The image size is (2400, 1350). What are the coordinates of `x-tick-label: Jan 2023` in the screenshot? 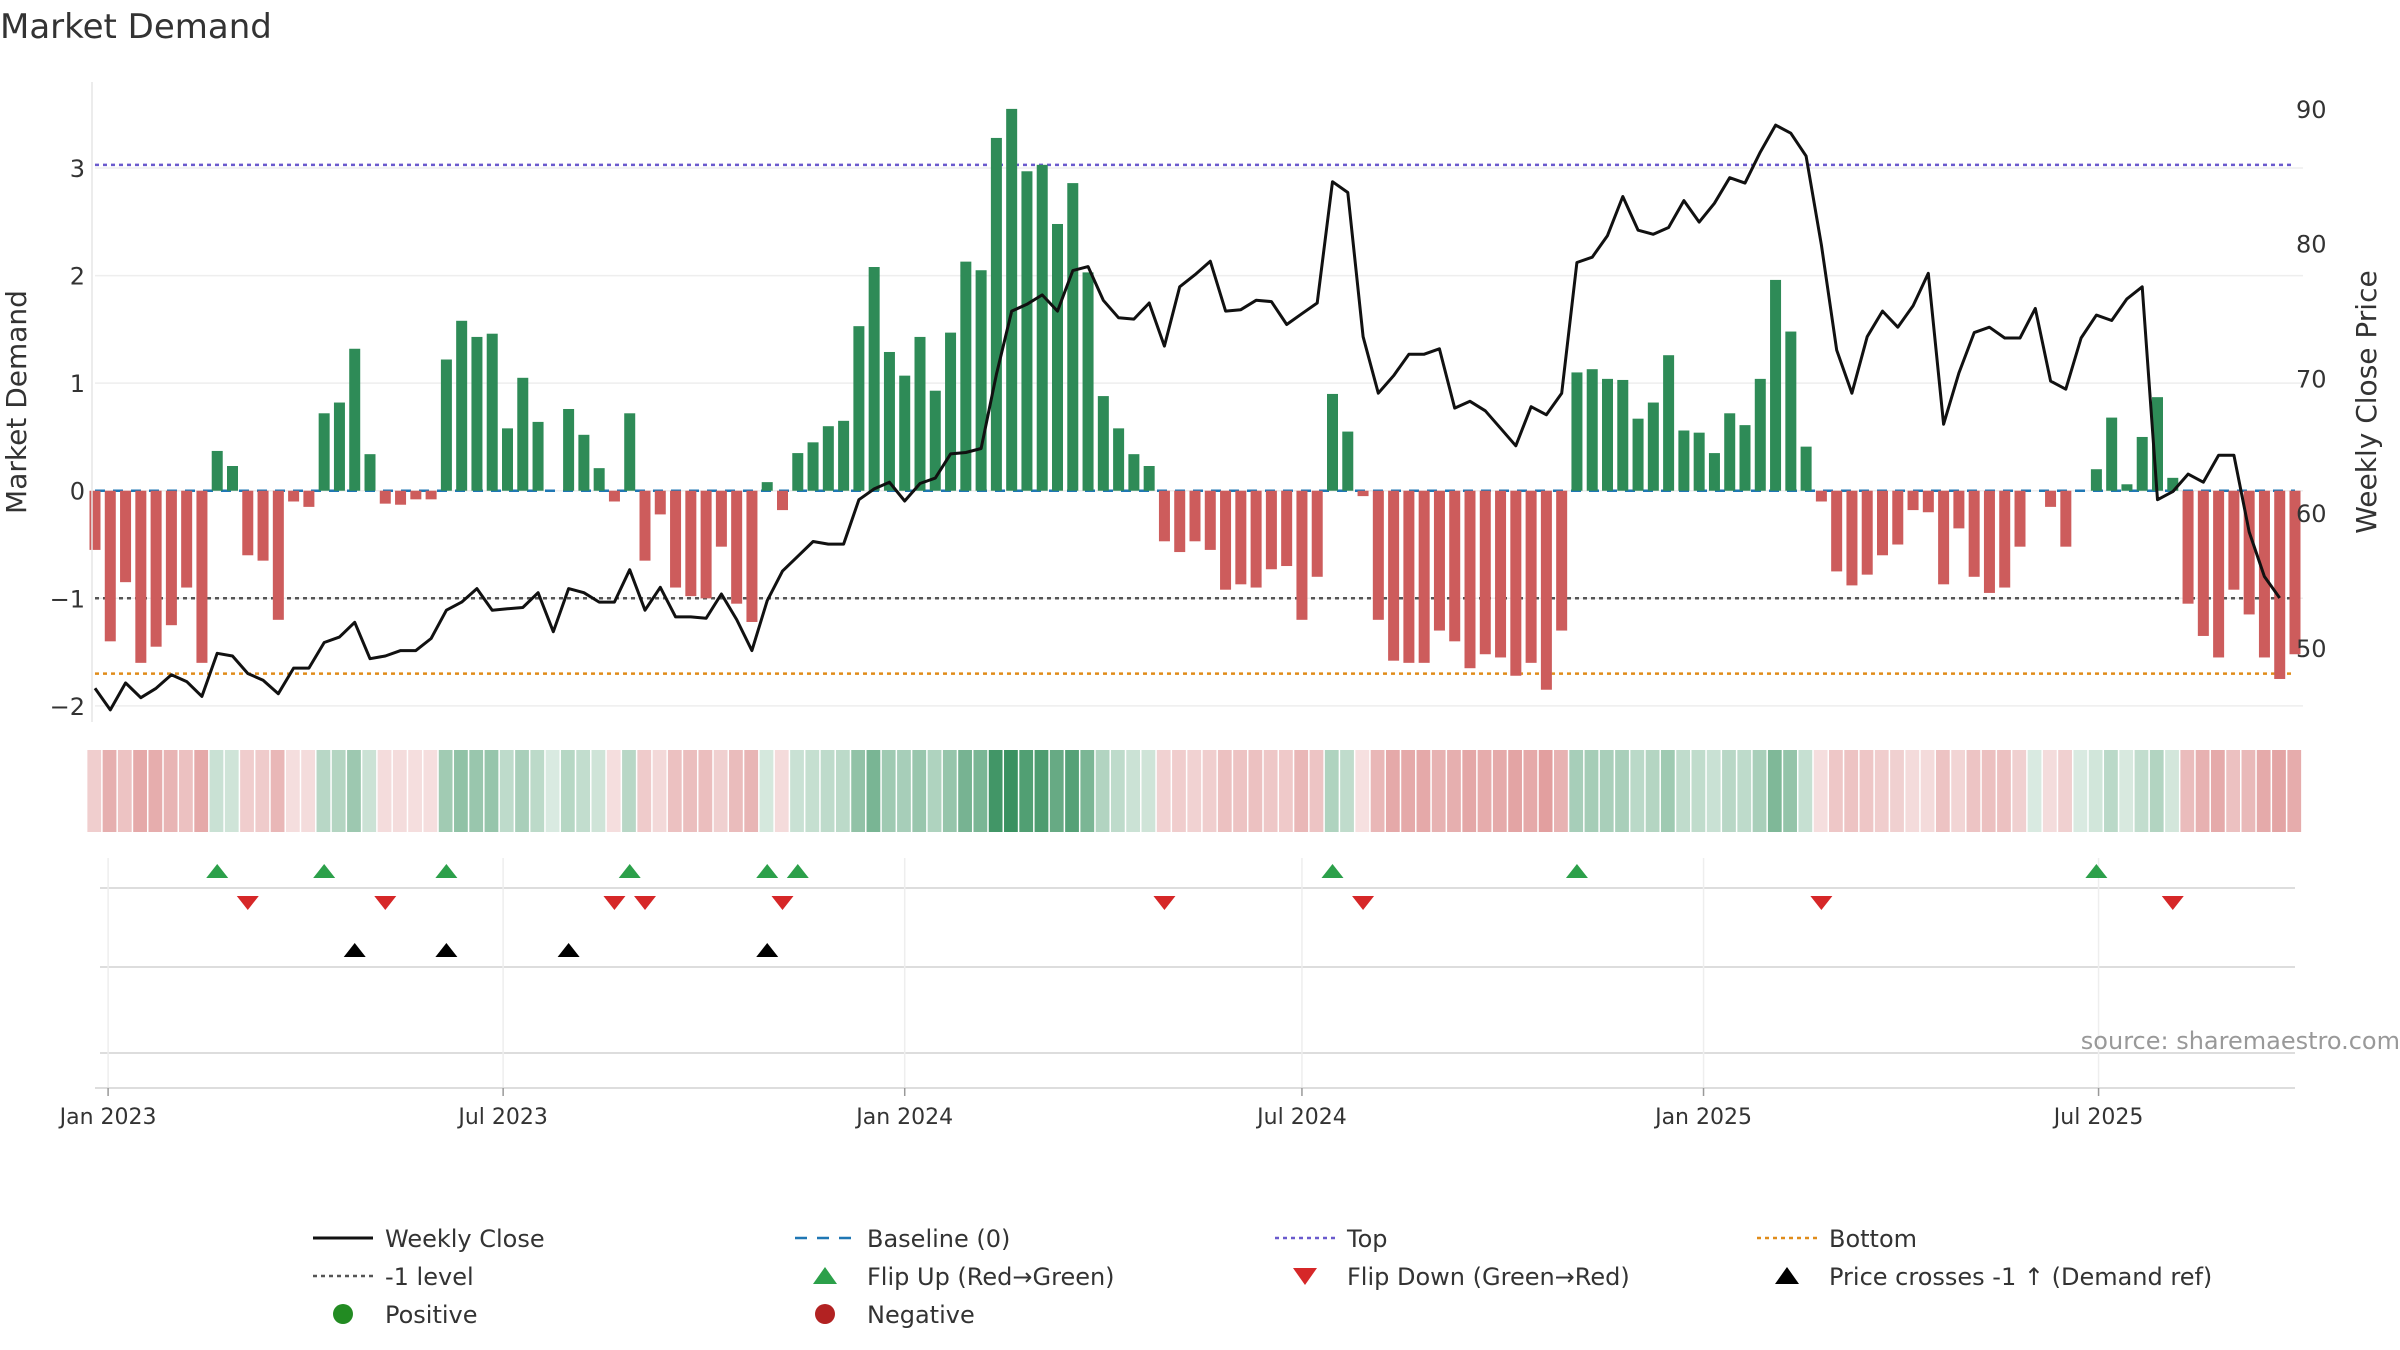 It's located at (107, 1117).